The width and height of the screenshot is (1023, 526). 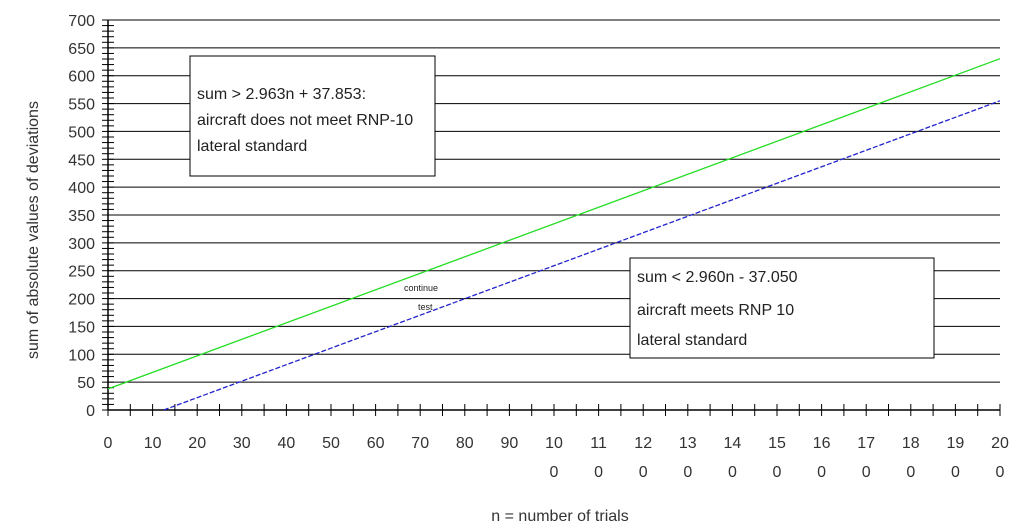 What do you see at coordinates (911, 443) in the screenshot?
I see `x-tick-label: 18` at bounding box center [911, 443].